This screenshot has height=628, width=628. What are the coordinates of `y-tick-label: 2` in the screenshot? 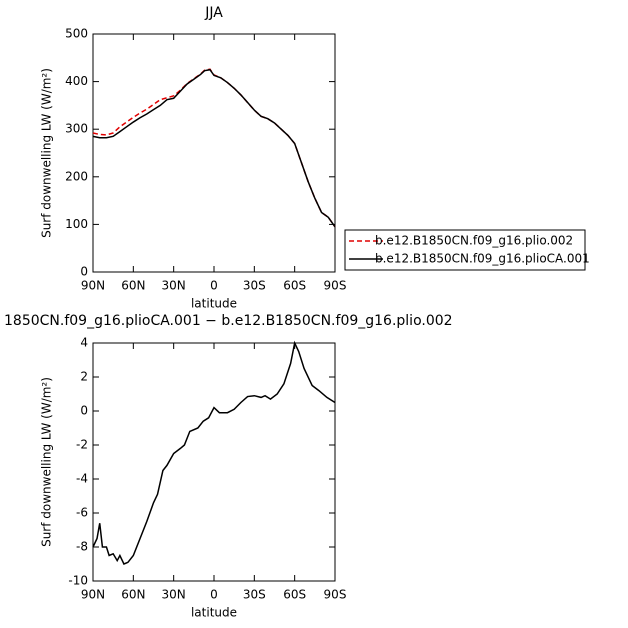 It's located at (84, 377).